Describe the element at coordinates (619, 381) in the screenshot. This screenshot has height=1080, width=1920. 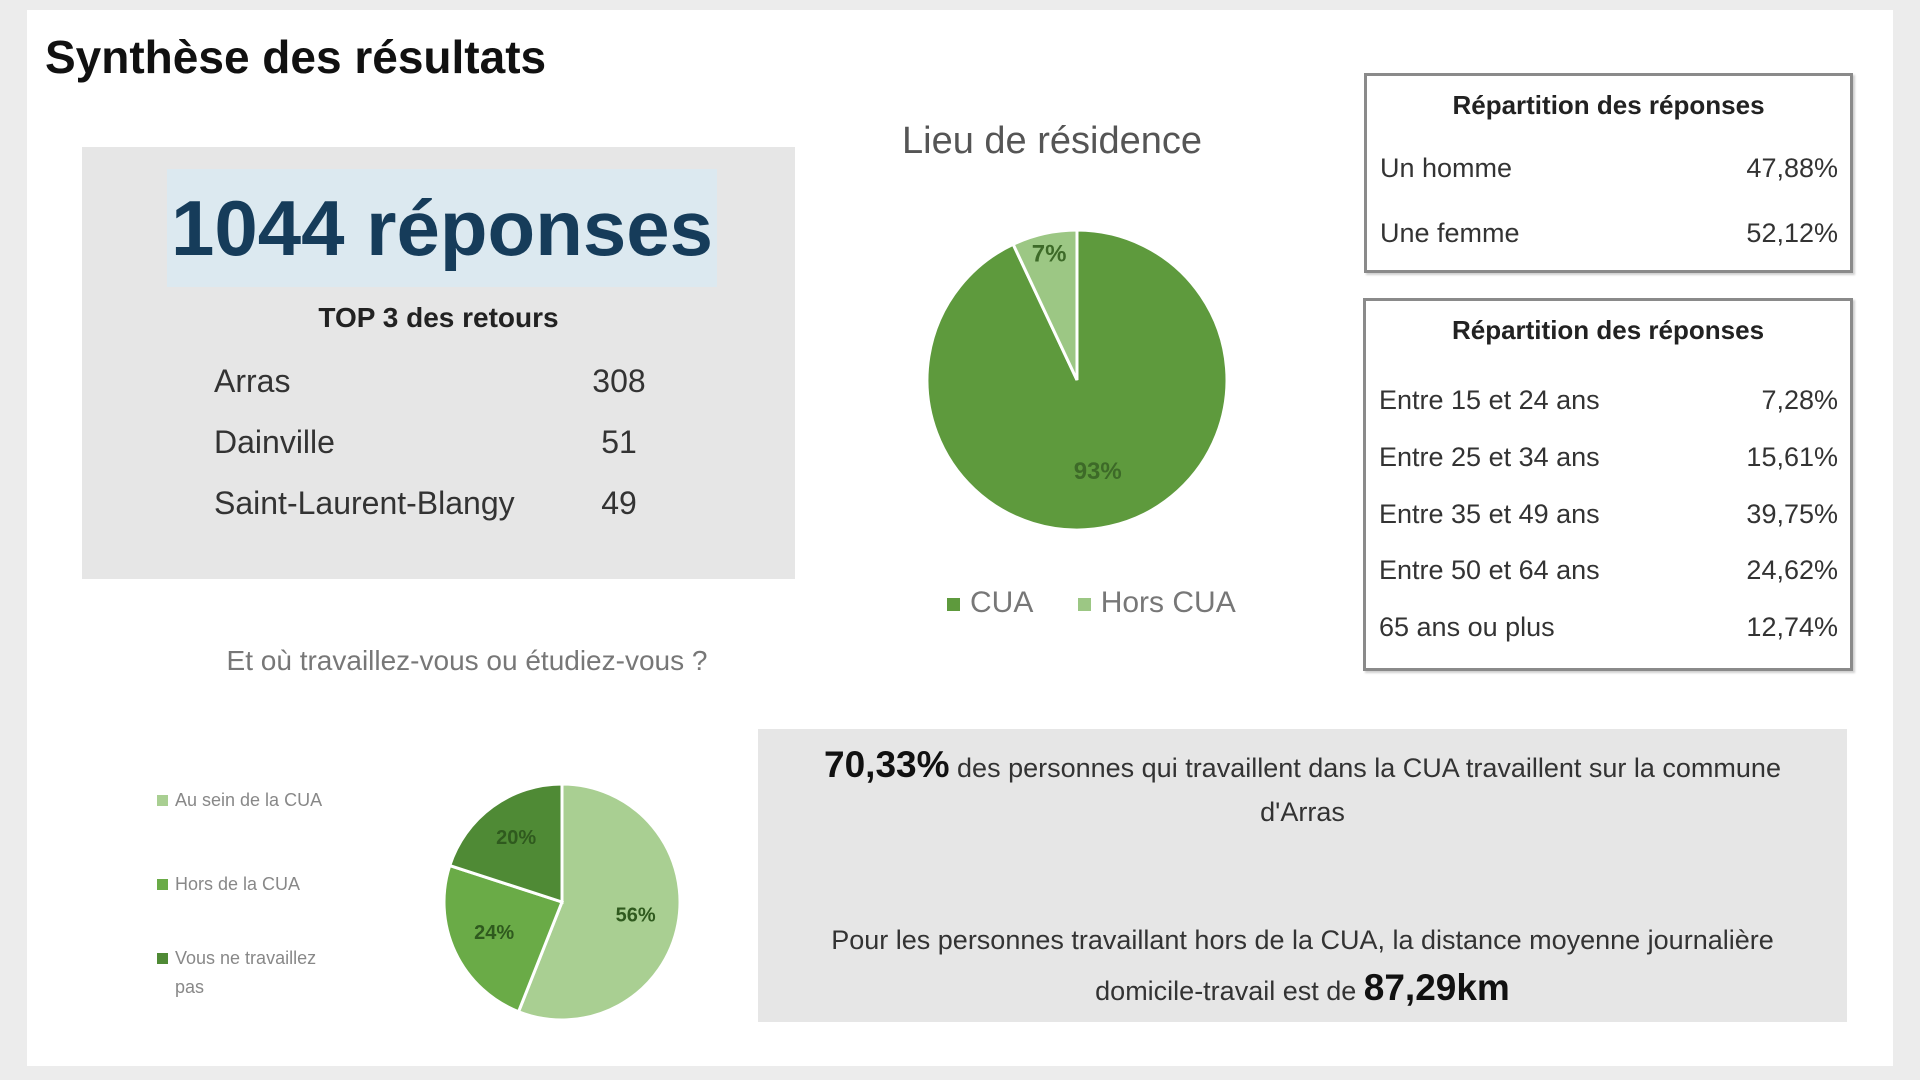
I see `top3-value: 308` at that location.